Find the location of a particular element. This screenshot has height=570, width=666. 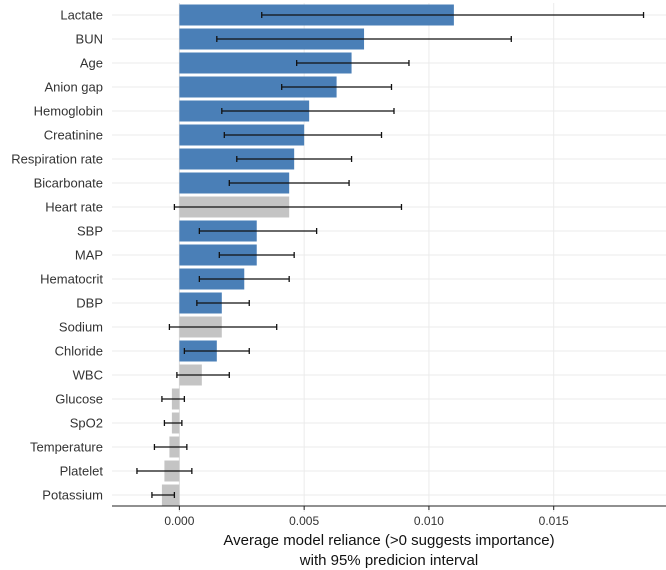

category-label: Hemoglobin is located at coordinates (68, 111).